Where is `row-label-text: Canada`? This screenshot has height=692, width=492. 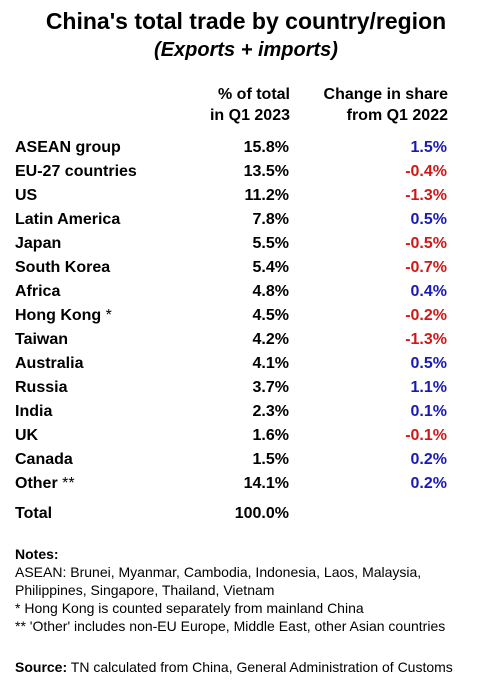 row-label-text: Canada is located at coordinates (44, 459).